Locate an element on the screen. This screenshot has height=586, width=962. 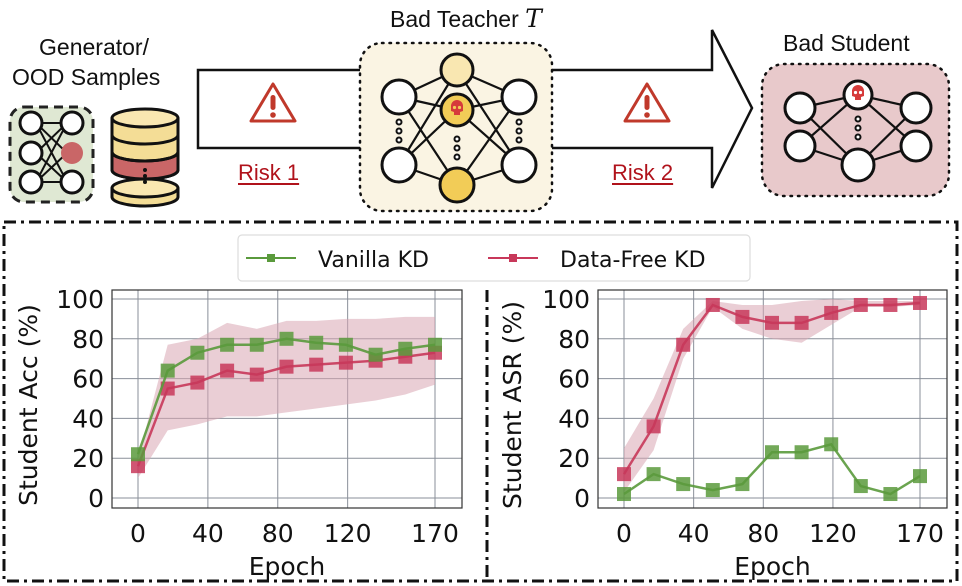
generator-label-line2: OOD Samples is located at coordinates (86, 77).